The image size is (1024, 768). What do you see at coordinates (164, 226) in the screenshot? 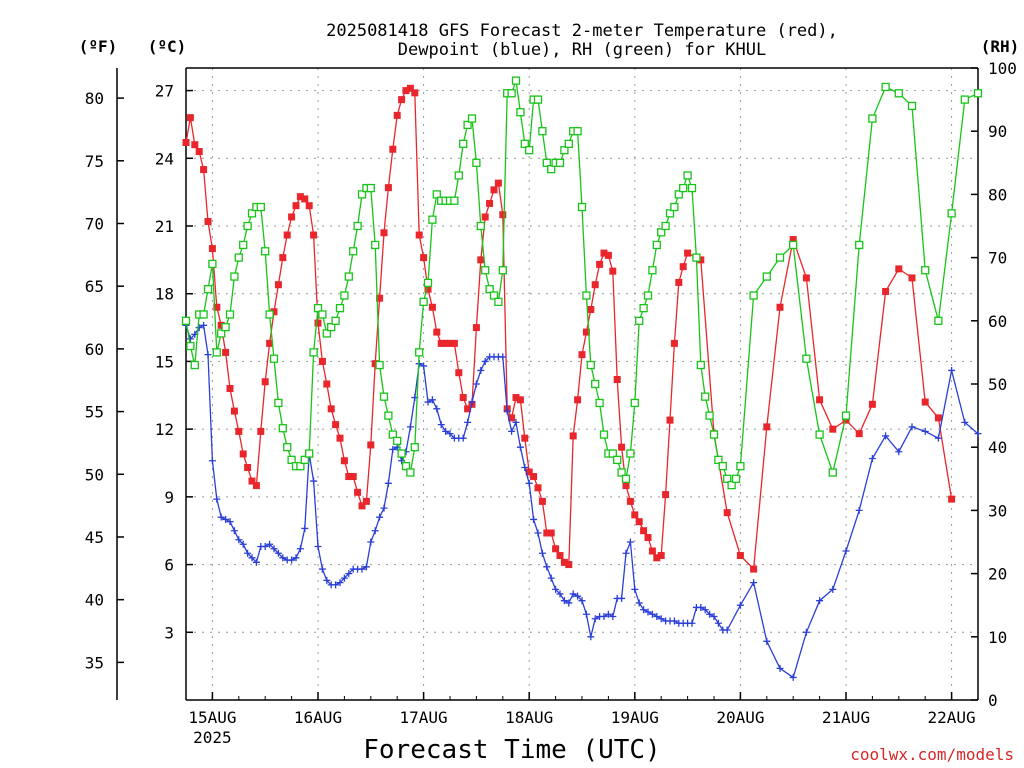
I see `c-tick-label: 21` at bounding box center [164, 226].